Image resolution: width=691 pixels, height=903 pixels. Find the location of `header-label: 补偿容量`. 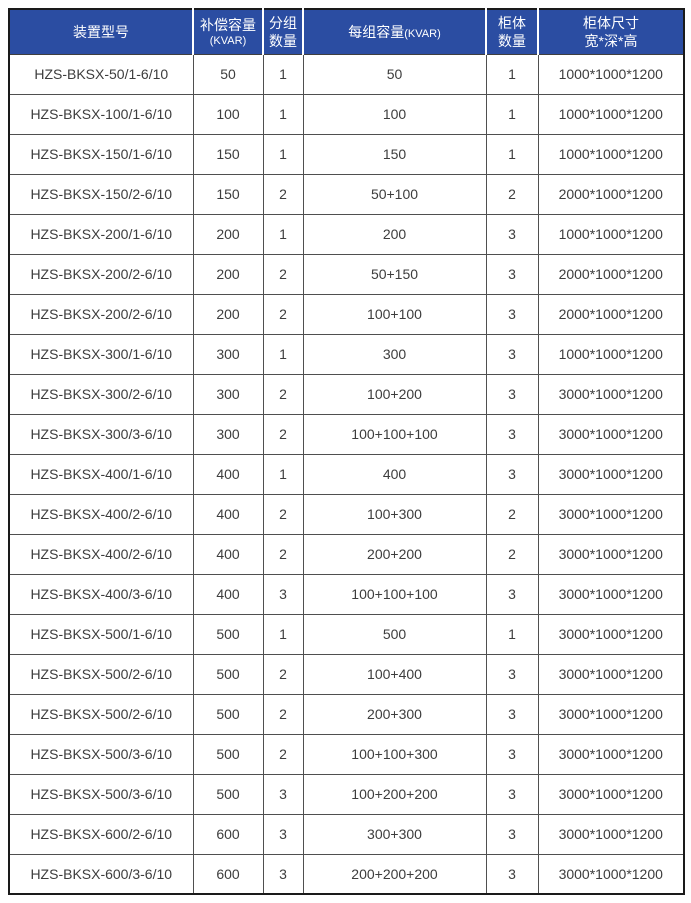

header-label: 补偿容量 is located at coordinates (228, 24).